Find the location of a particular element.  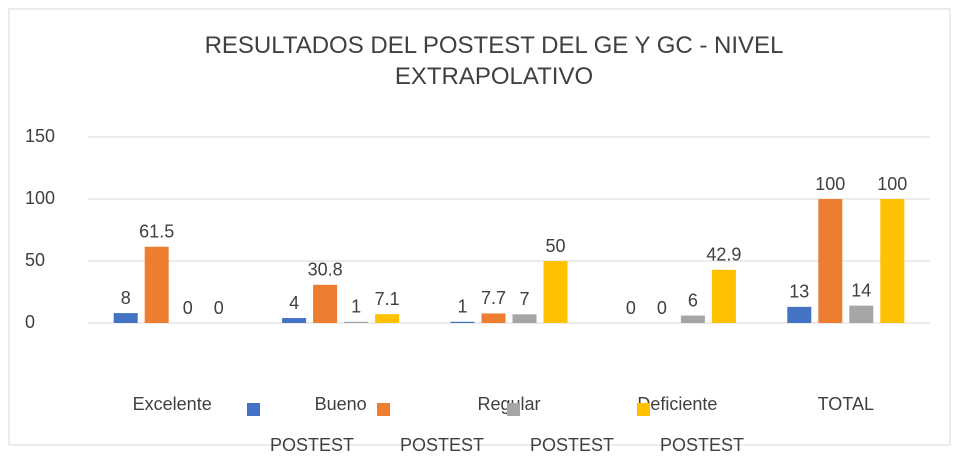

data-label: 7 is located at coordinates (524, 299).